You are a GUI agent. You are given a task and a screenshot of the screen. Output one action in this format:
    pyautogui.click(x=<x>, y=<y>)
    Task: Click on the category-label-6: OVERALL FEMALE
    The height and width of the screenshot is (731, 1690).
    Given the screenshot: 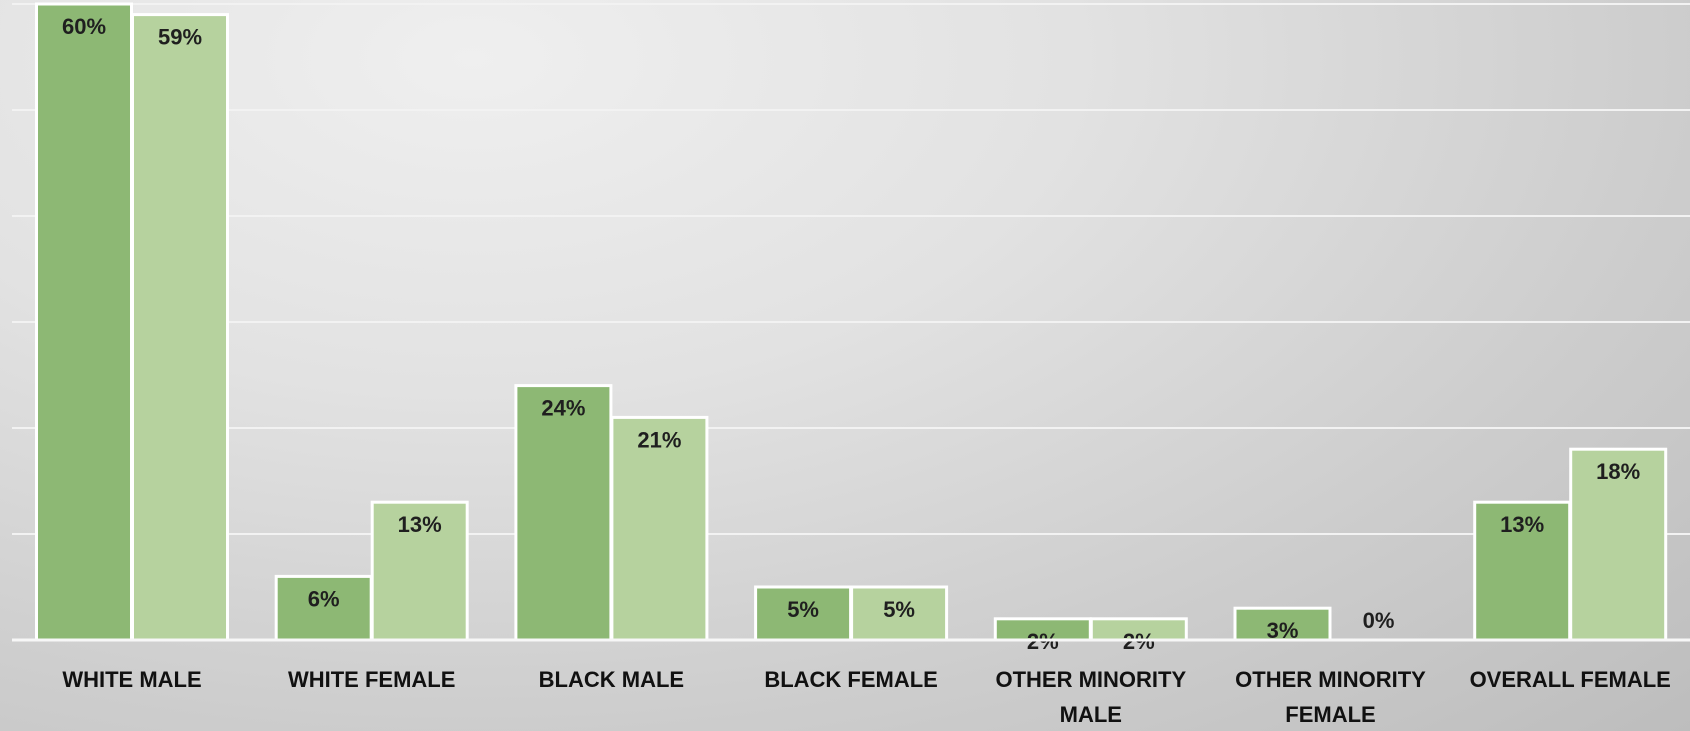 What is the action you would take?
    pyautogui.click(x=1570, y=679)
    